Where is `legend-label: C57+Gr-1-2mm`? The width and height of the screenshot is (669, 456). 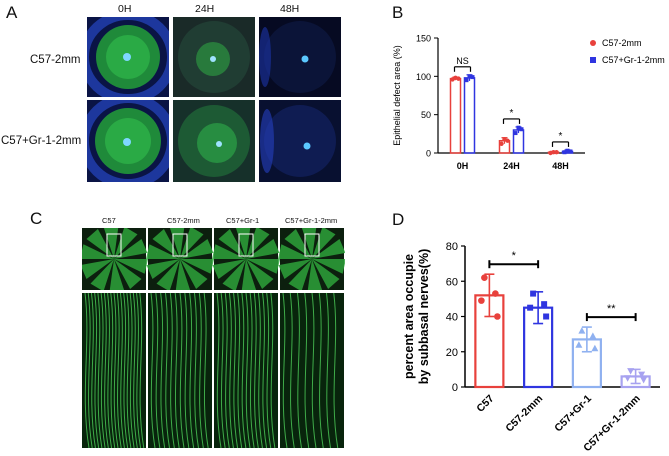 legend-label: C57+Gr-1-2mm is located at coordinates (633, 60).